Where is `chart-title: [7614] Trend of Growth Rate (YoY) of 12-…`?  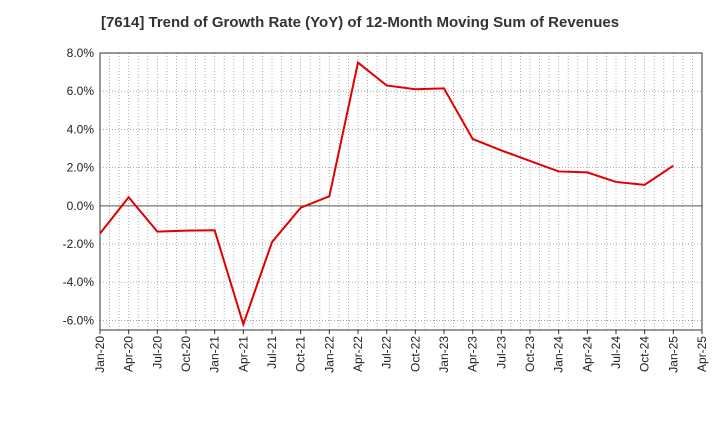
chart-title: [7614] Trend of Growth Rate (YoY) of 12-… is located at coordinates (360, 22).